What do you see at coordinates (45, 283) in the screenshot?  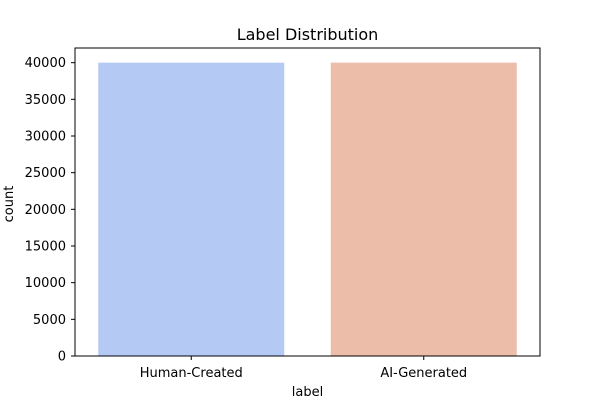 I see `y-tick-label: 10000` at bounding box center [45, 283].